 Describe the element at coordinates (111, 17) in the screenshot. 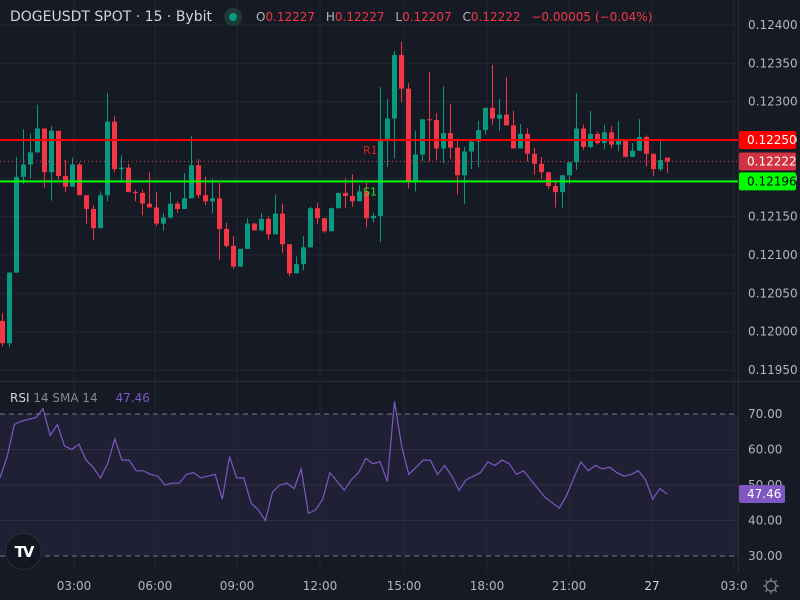

I see `symbol-title: DOGEUSDT SPOT · 15 · Bybit` at that location.